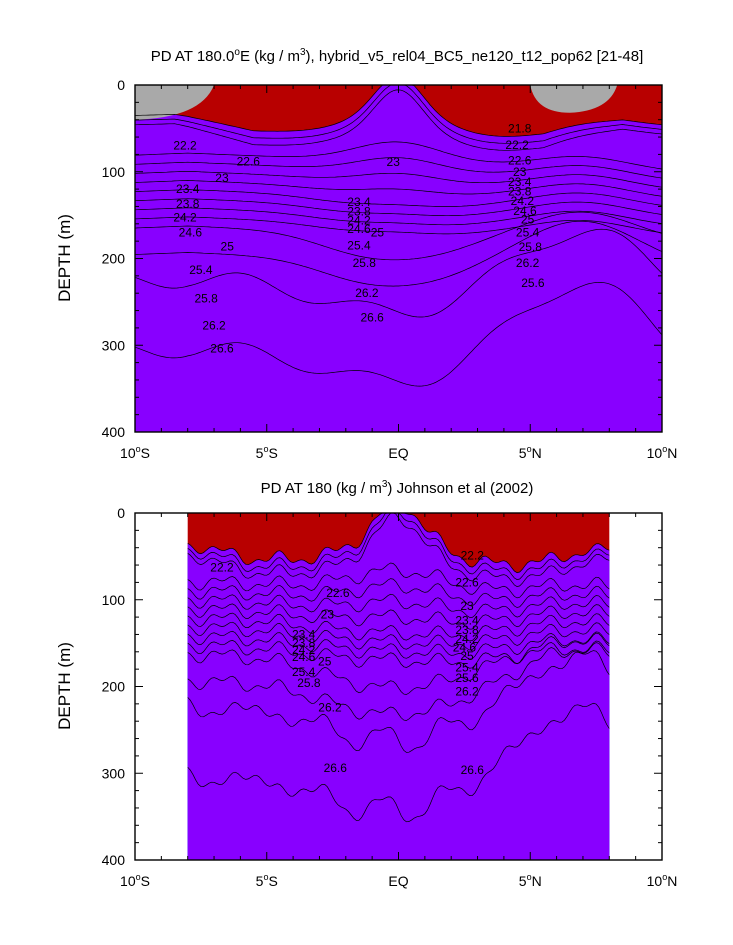 Image resolution: width=733 pixels, height=945 pixels. I want to click on isopycnal-26.6, so click(398, 273).